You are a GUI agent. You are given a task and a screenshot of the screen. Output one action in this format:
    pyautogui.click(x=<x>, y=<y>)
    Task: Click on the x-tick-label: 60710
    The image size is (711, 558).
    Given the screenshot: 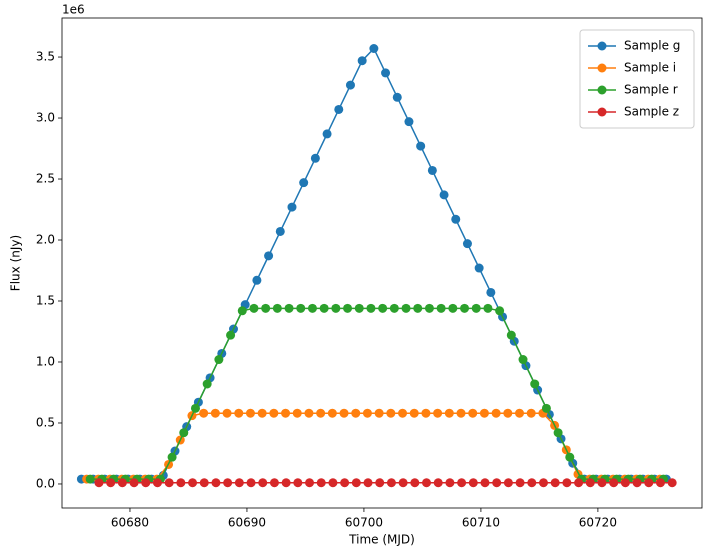 What is the action you would take?
    pyautogui.click(x=481, y=523)
    